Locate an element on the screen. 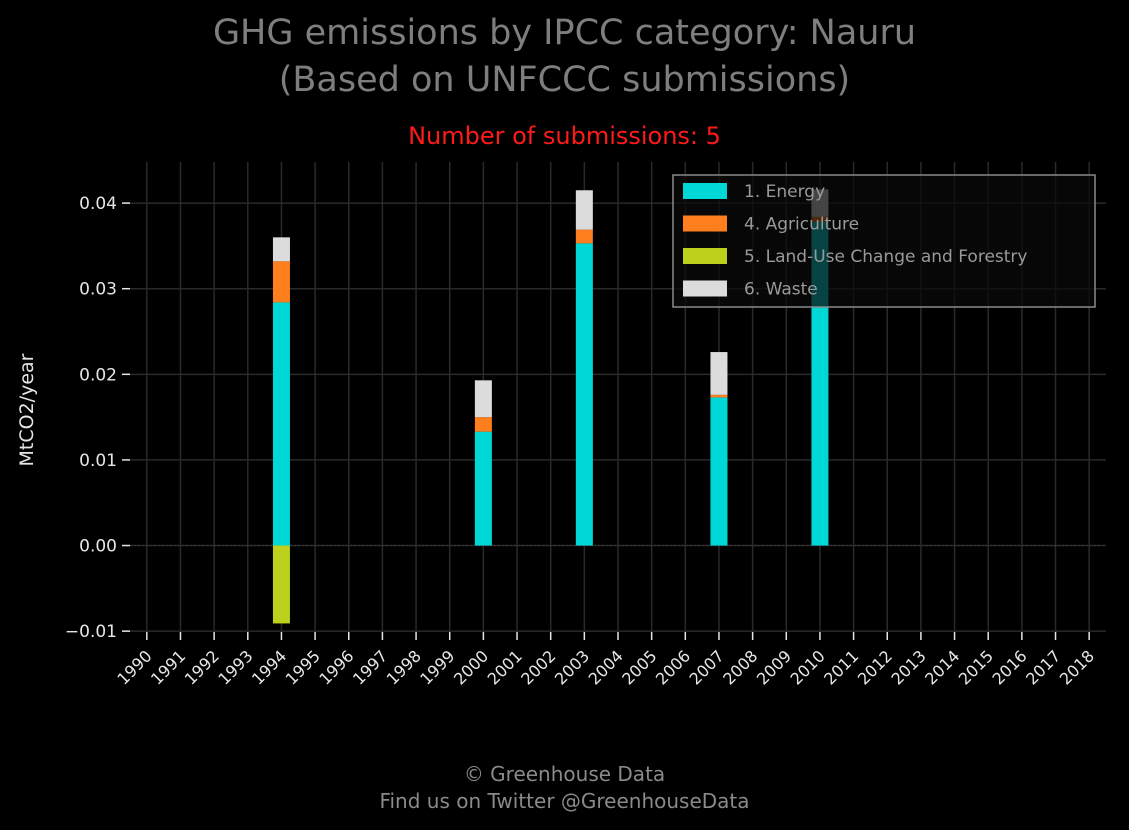 The width and height of the screenshot is (1129, 830). x-tick-label: 1994 is located at coordinates (269, 667).